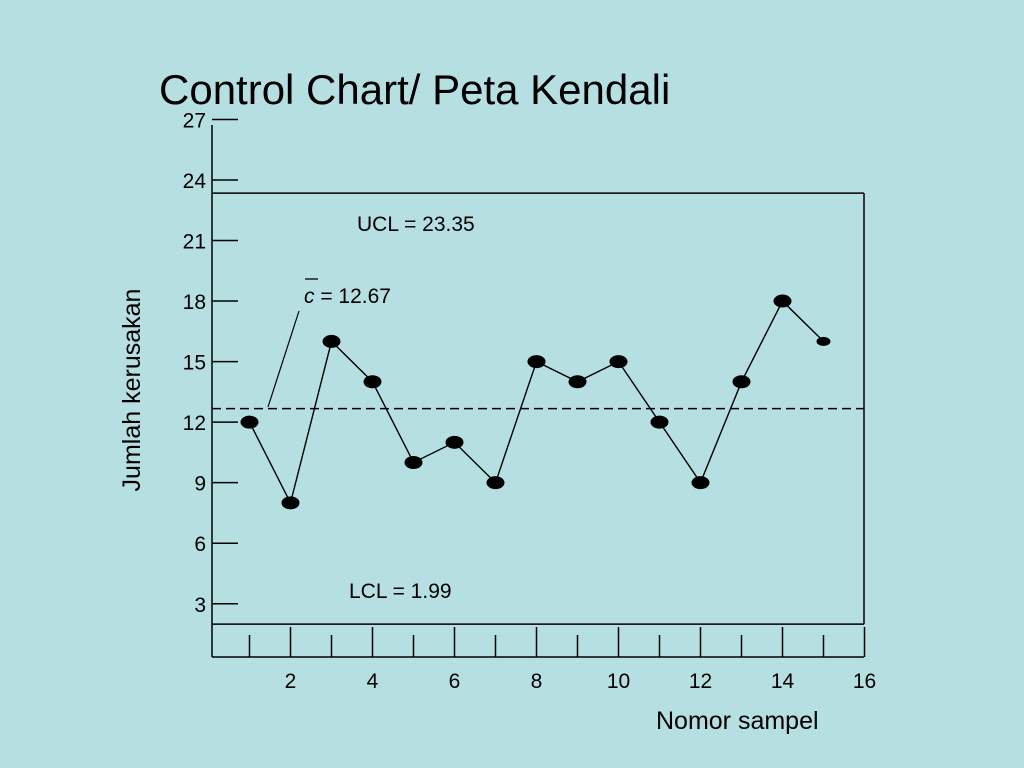 The width and height of the screenshot is (1024, 768). What do you see at coordinates (562, 660) in the screenshot?
I see `x-axis-ticks: 2 4 6 8 10 12 14 16` at bounding box center [562, 660].